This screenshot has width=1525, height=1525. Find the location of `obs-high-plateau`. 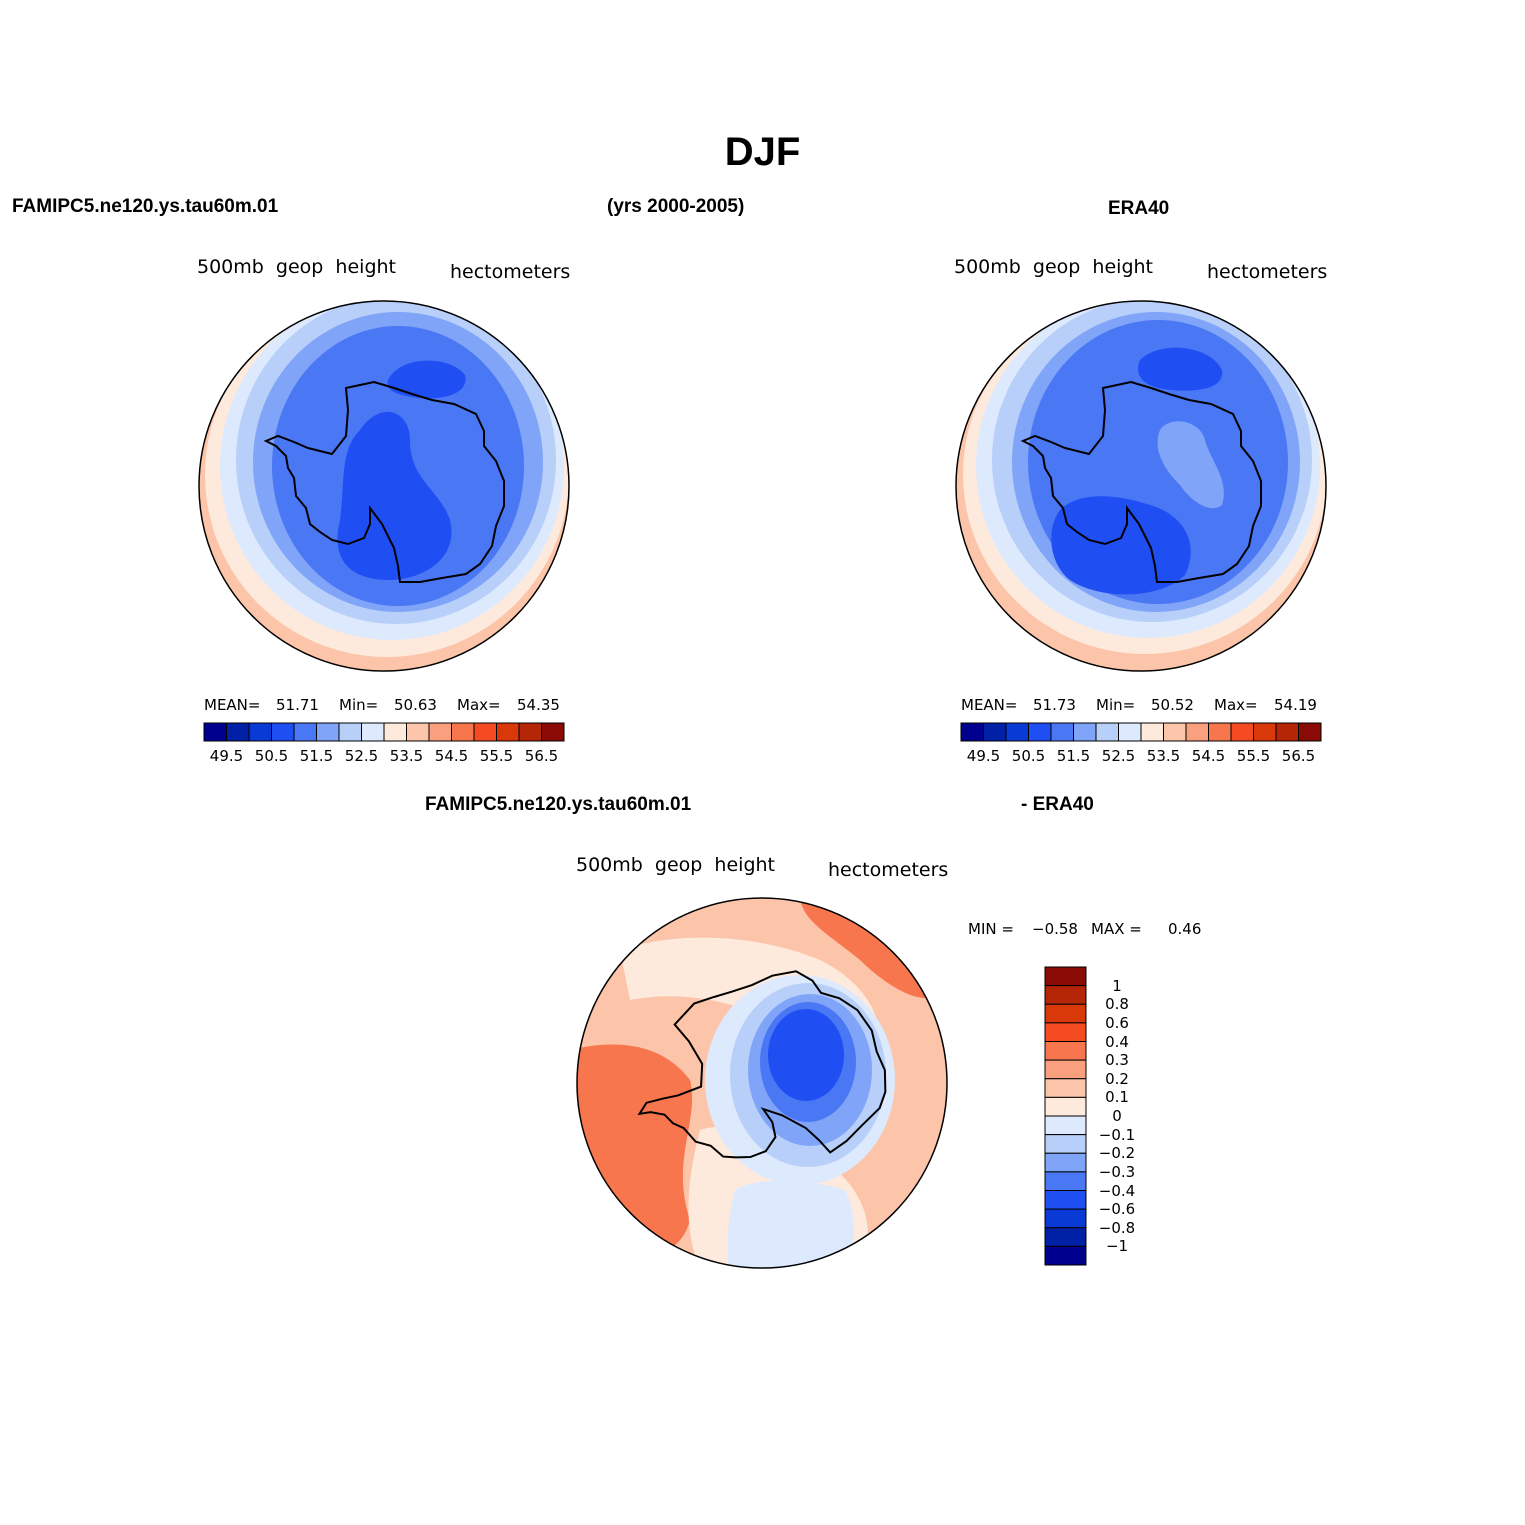

obs-high-plateau is located at coordinates (1190, 465).